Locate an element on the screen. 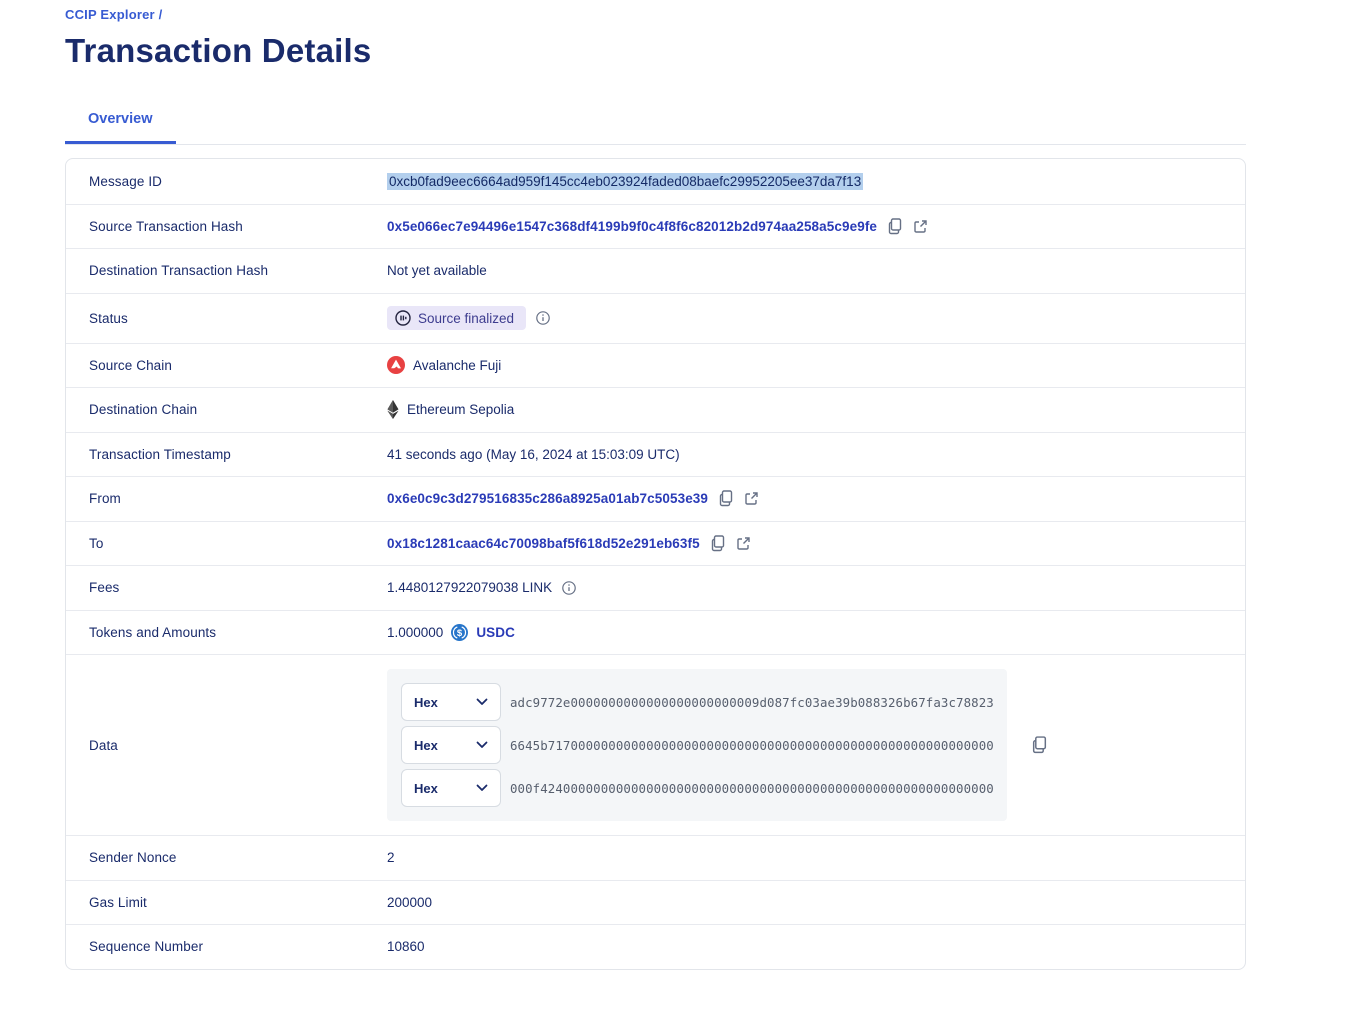  fees-value: 1.4480127922079038 LINK is located at coordinates (470, 588).